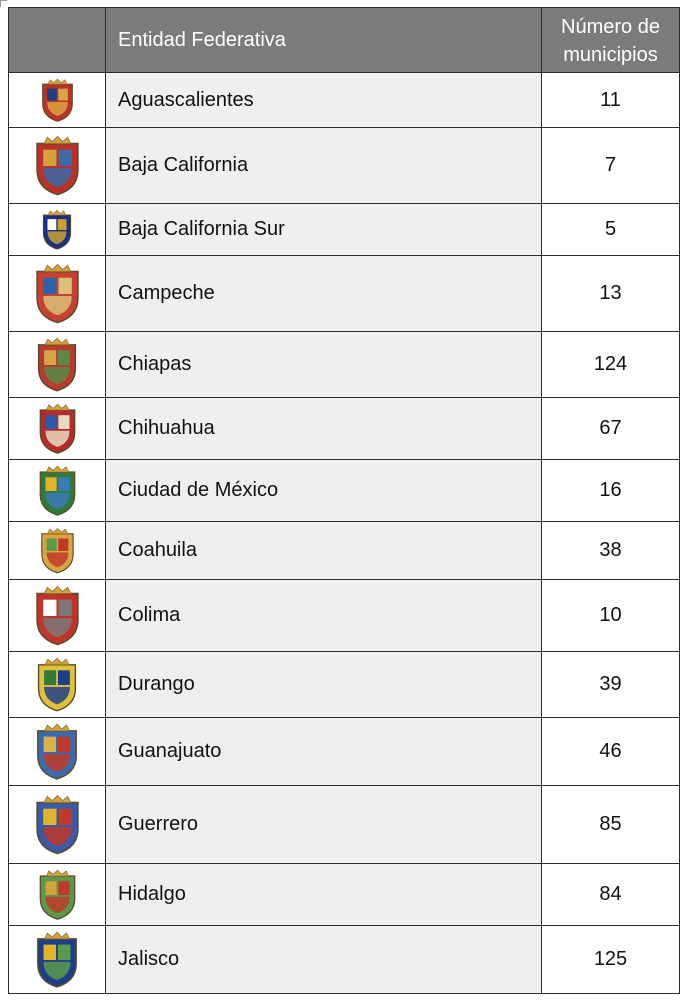 The width and height of the screenshot is (688, 1002). Describe the element at coordinates (323, 293) in the screenshot. I see `entity-name: Campeche` at that location.